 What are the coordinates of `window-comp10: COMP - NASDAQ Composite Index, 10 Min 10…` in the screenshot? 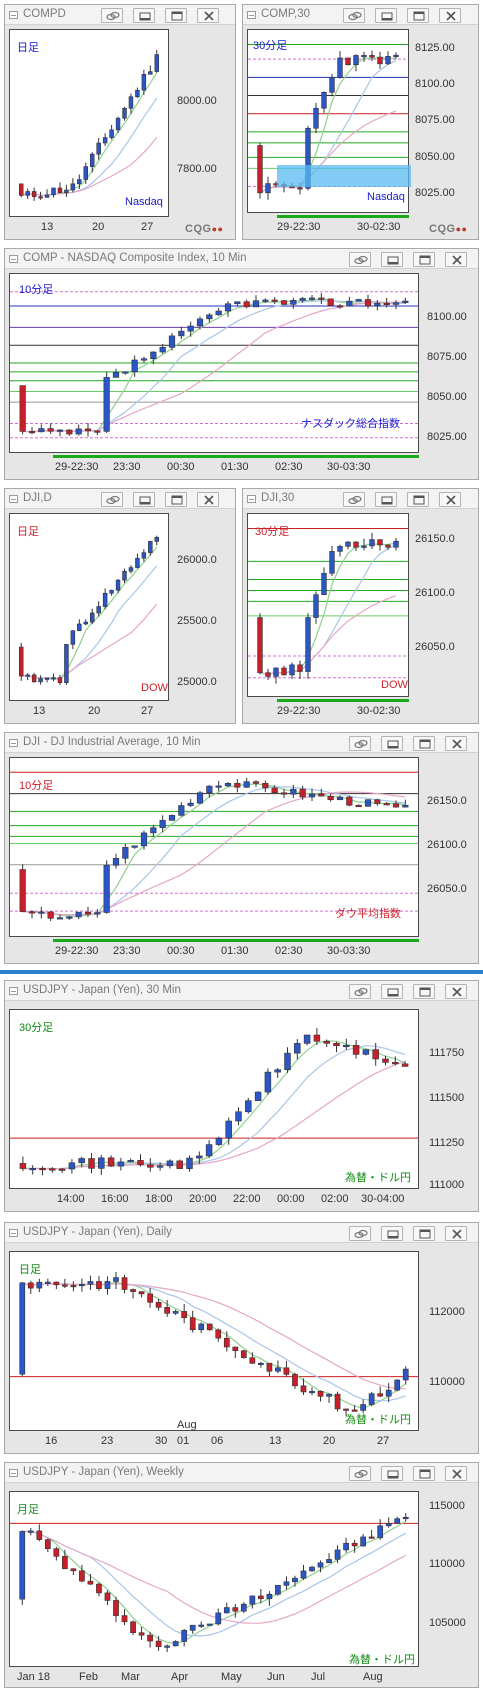 It's located at (241, 364).